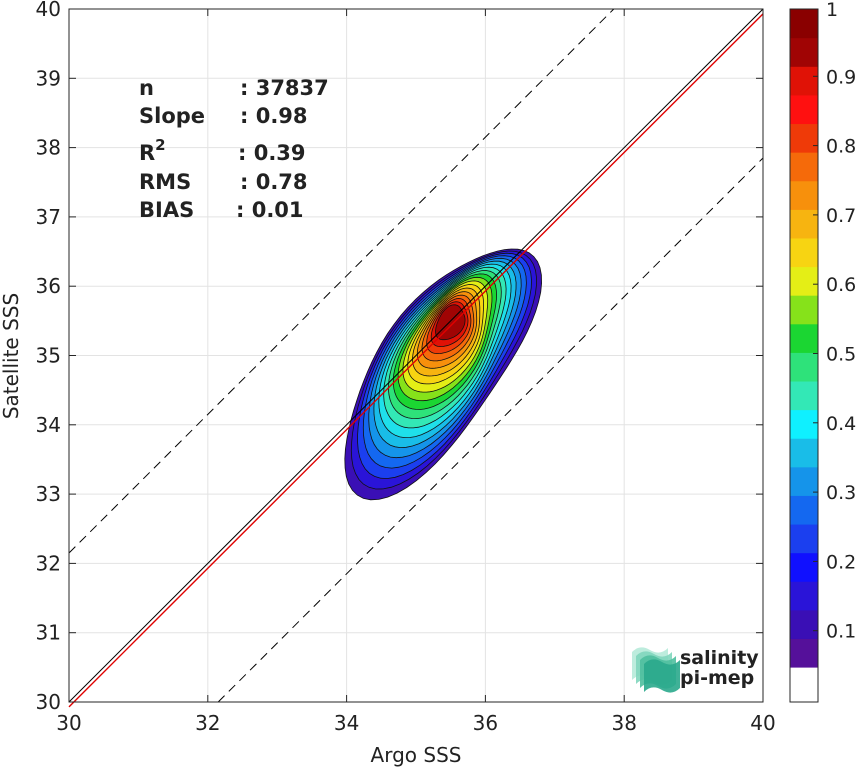 The height and width of the screenshot is (768, 858). Describe the element at coordinates (841, 147) in the screenshot. I see `colorbar-tick-label: 0.8` at that location.